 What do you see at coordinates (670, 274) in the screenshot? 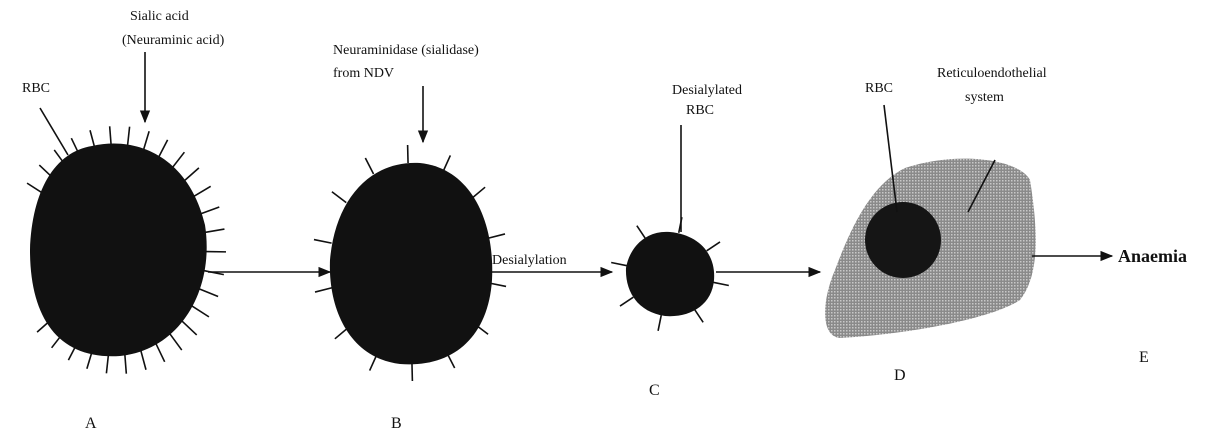
I see `rbc-c` at bounding box center [670, 274].